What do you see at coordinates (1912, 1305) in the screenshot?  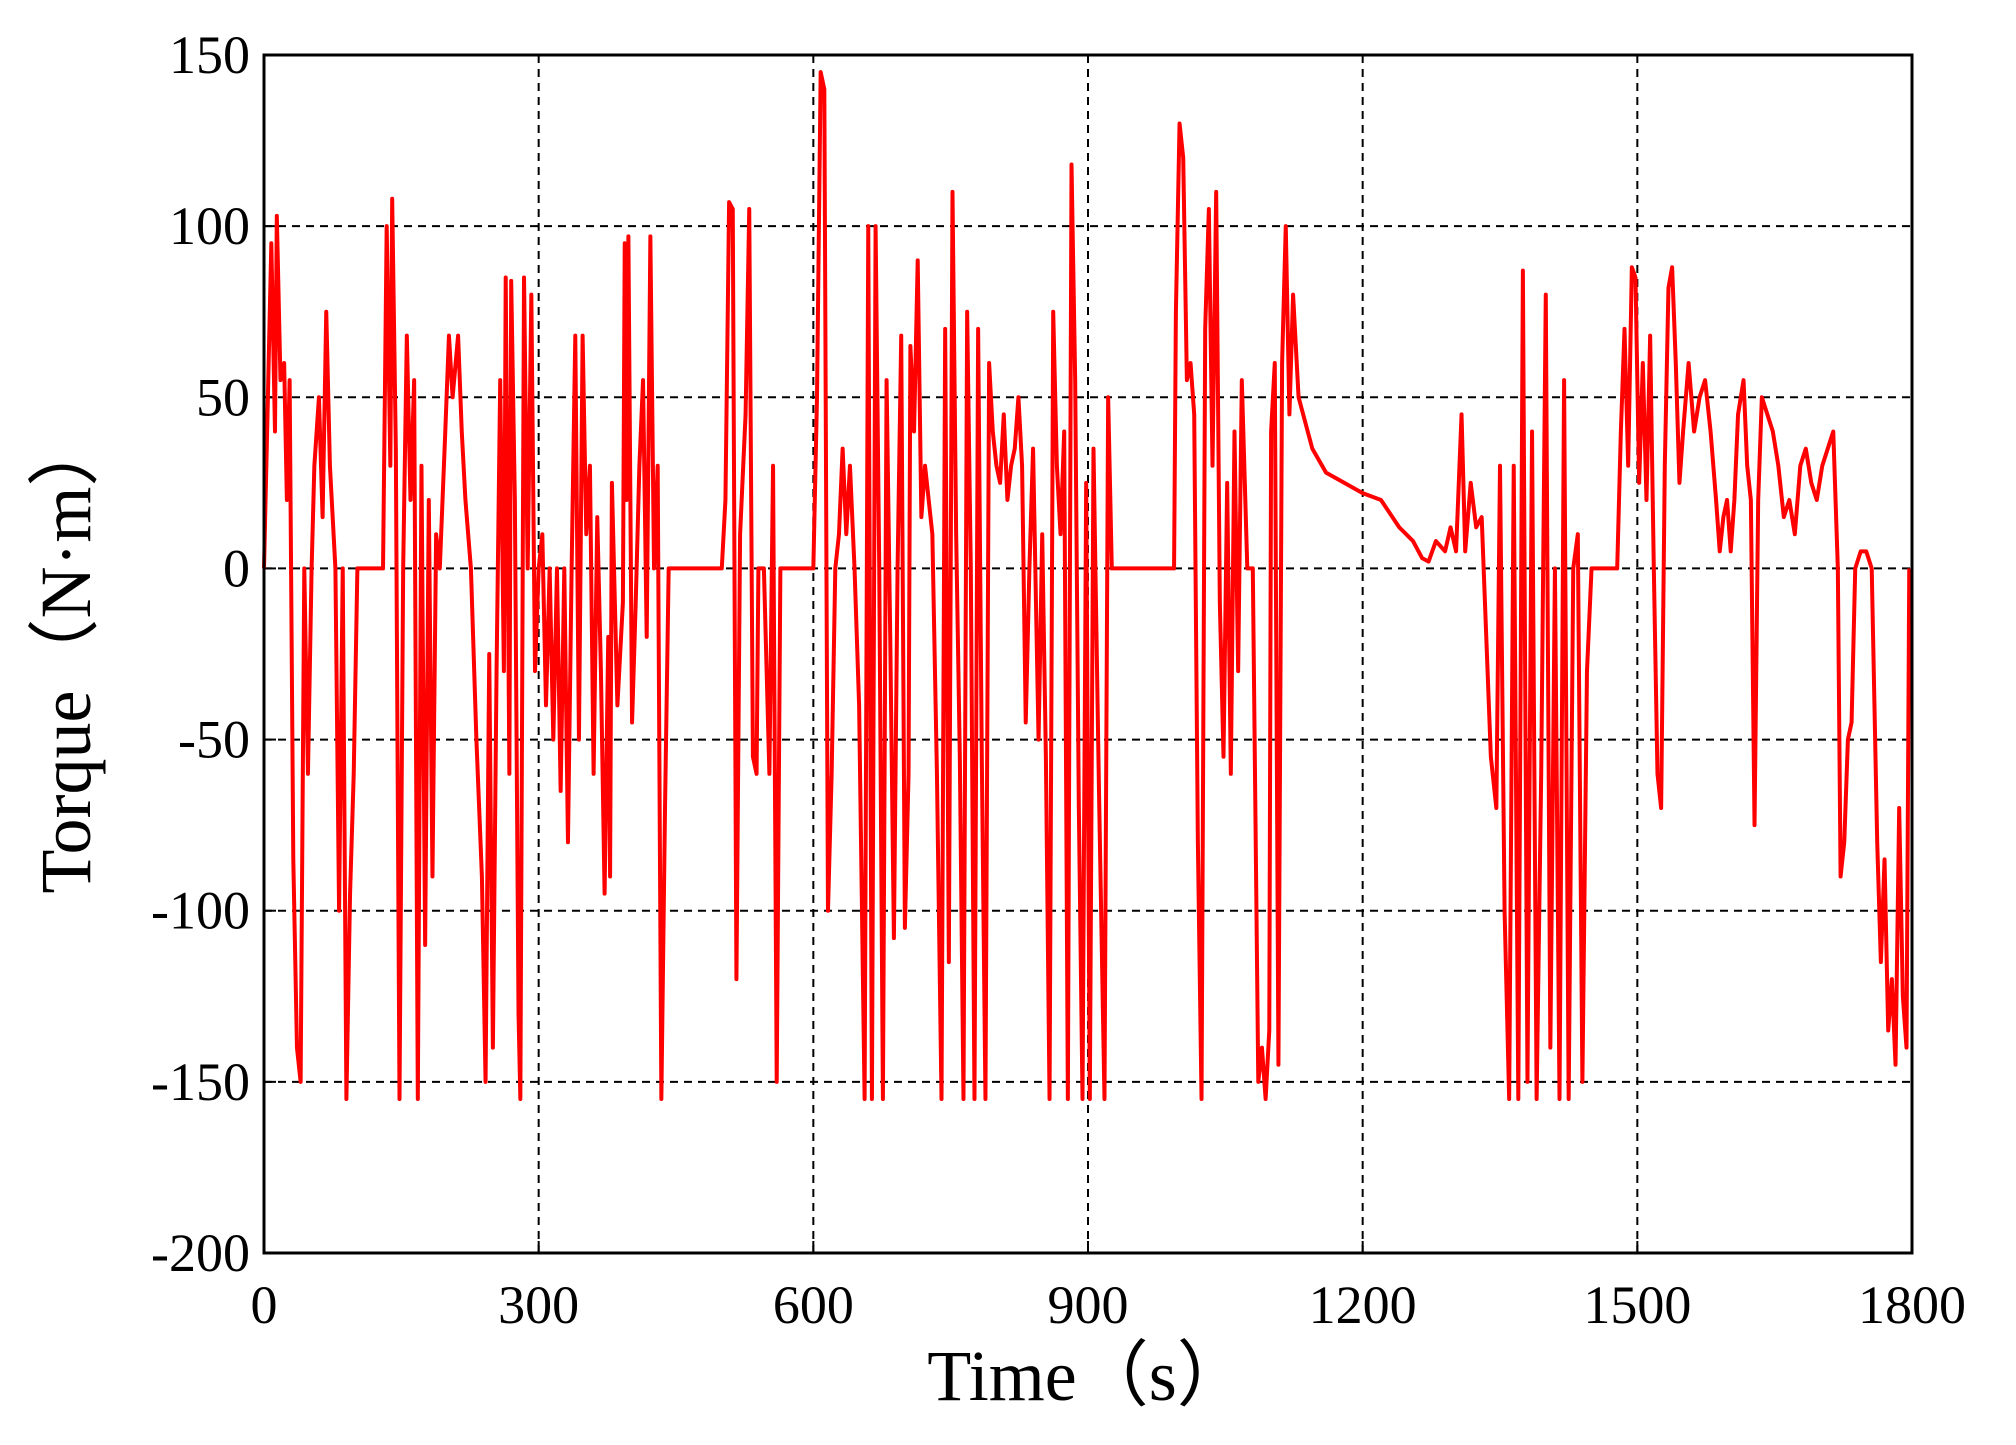 I see `x-tick-label: 1800` at bounding box center [1912, 1305].